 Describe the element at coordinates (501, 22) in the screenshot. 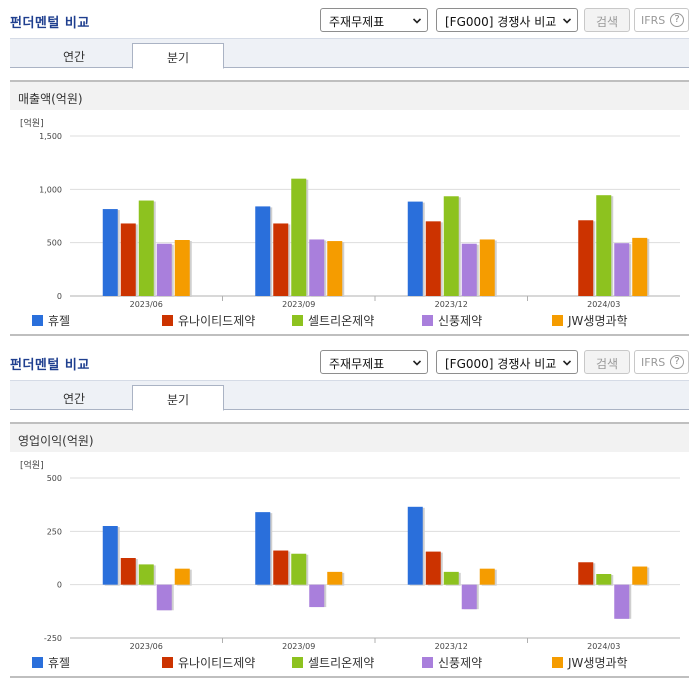

I see `comparison-select-value: [FG000] 경쟁사 비교` at that location.